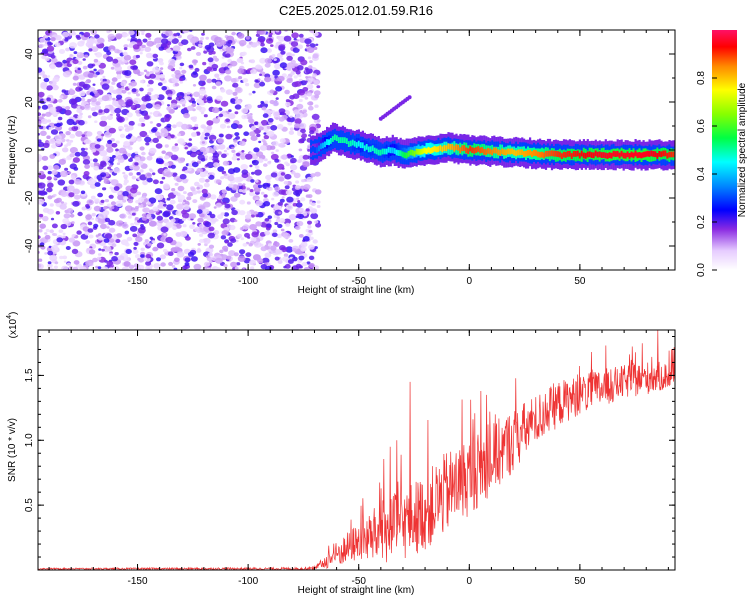  Describe the element at coordinates (358, 281) in the screenshot. I see `x-tick-label: -50` at that location.